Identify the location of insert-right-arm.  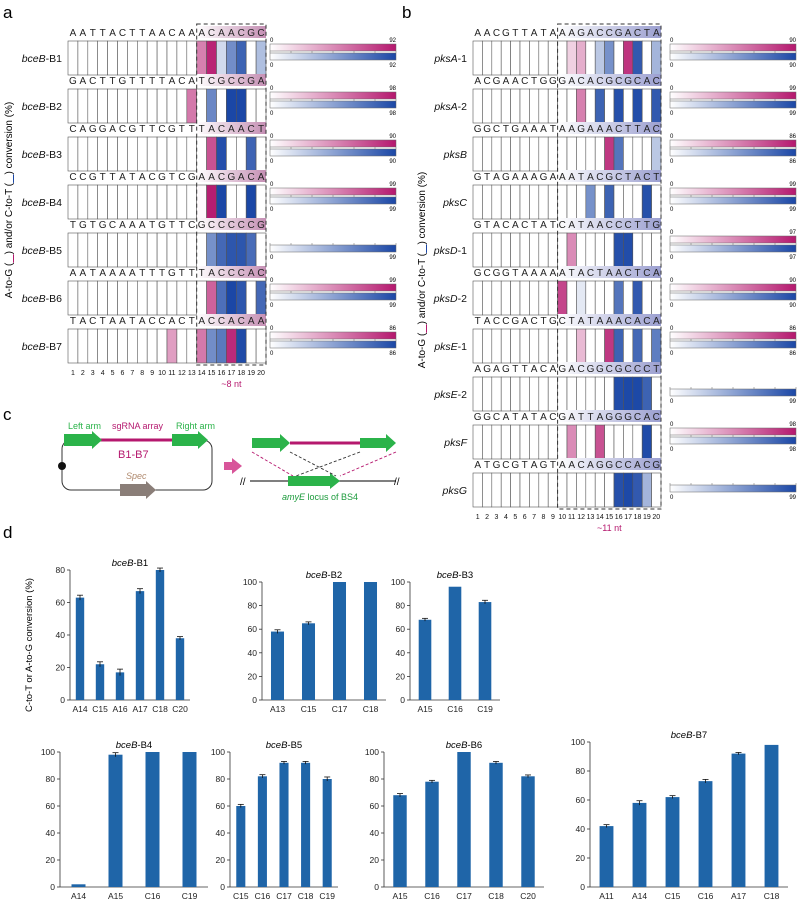
(378, 443).